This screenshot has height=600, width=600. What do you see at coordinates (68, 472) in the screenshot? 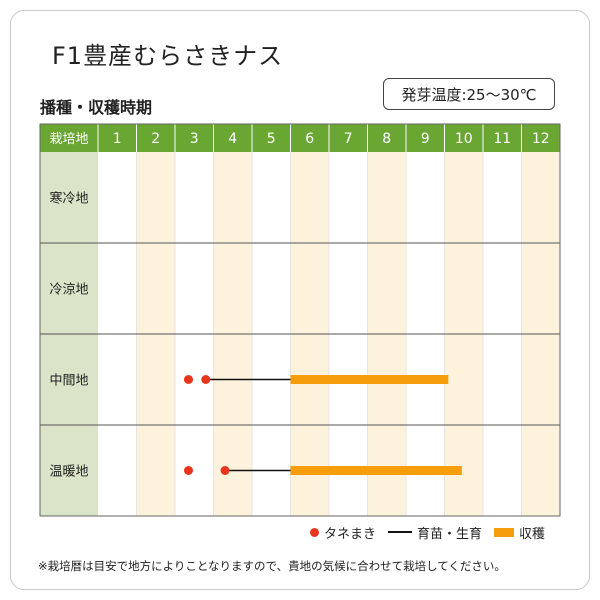
I see `region-label-3: 温暖地` at bounding box center [68, 472].